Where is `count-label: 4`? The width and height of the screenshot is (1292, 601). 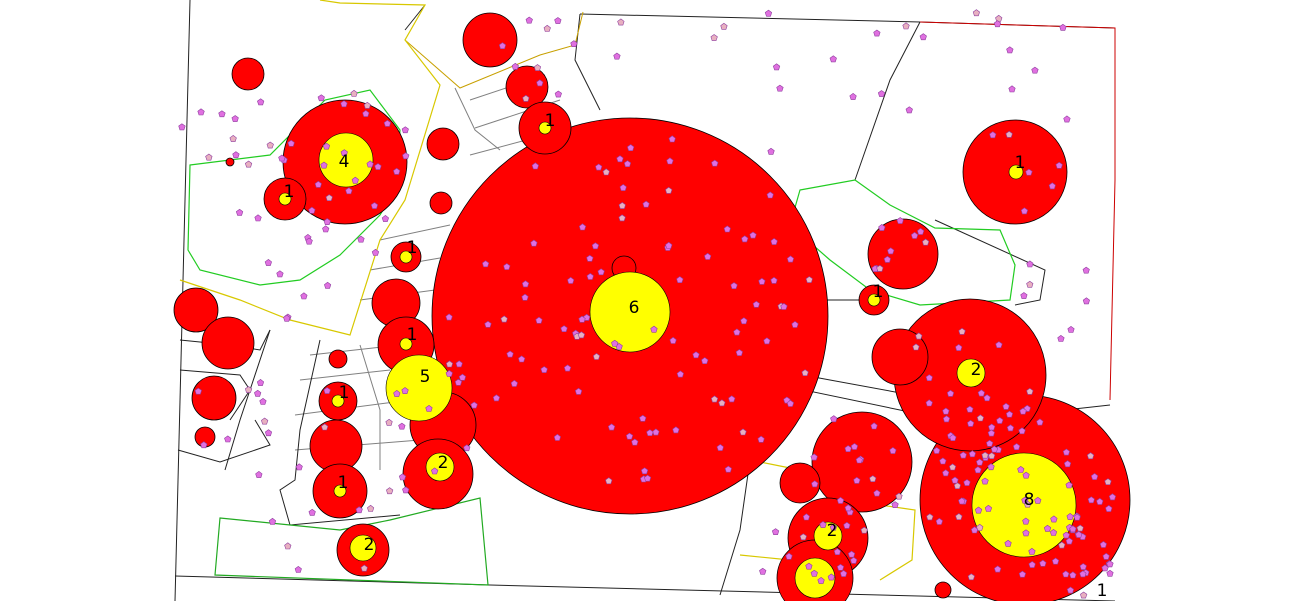
count-label: 4 is located at coordinates (344, 162).